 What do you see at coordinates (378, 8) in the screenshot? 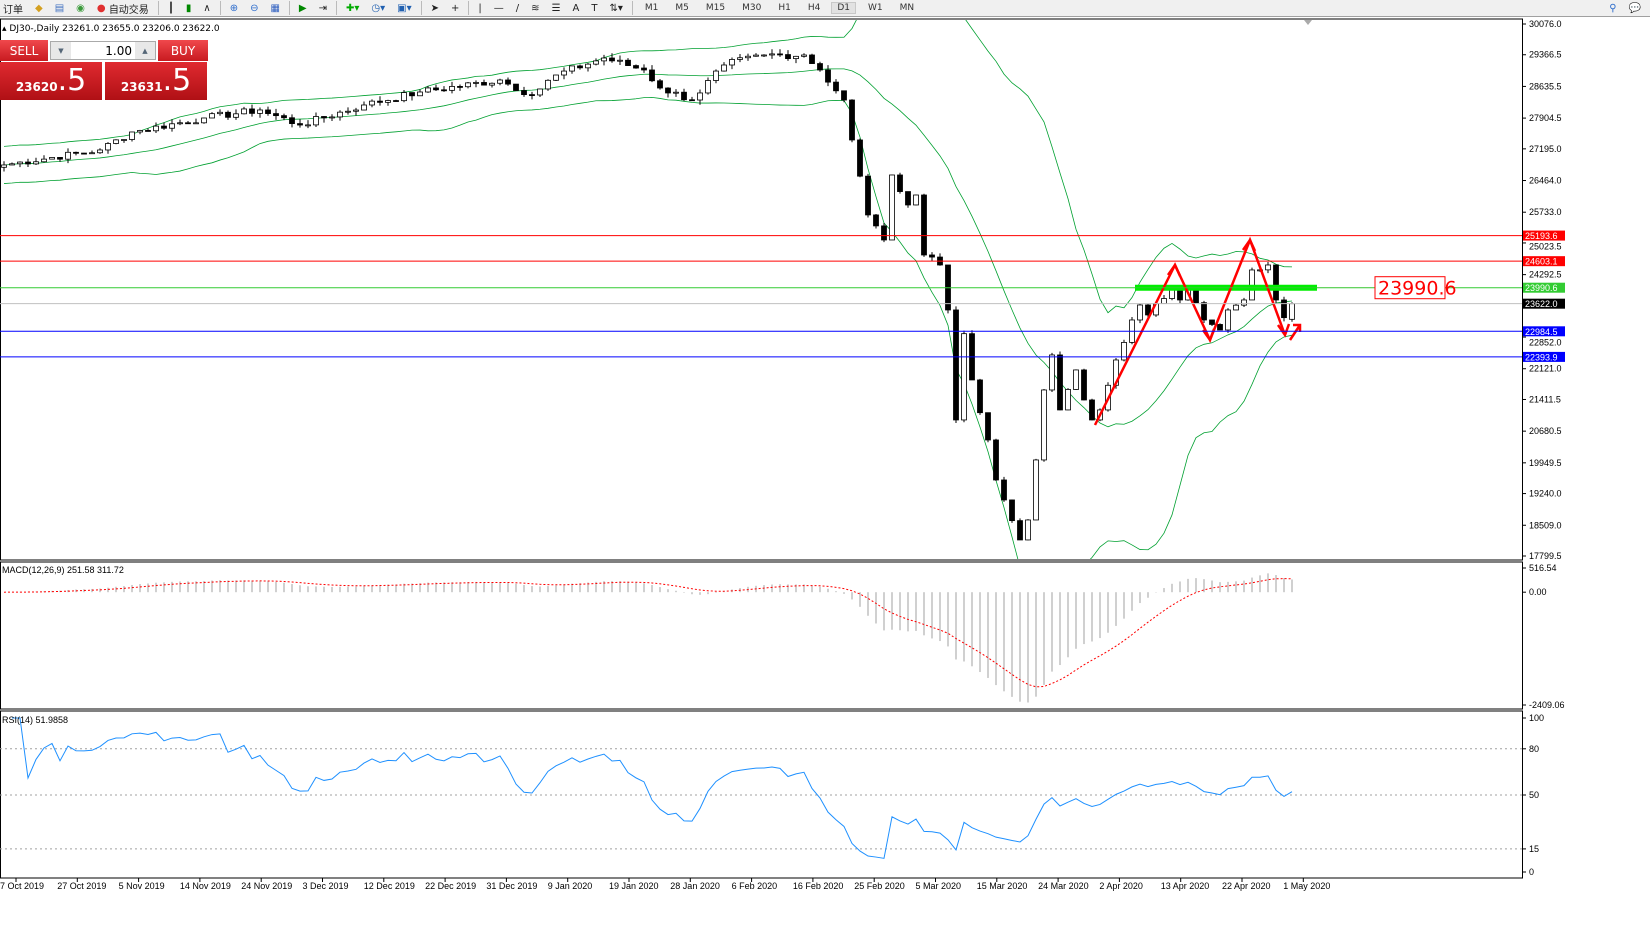
I see `periods-icon: ◷▾` at bounding box center [378, 8].